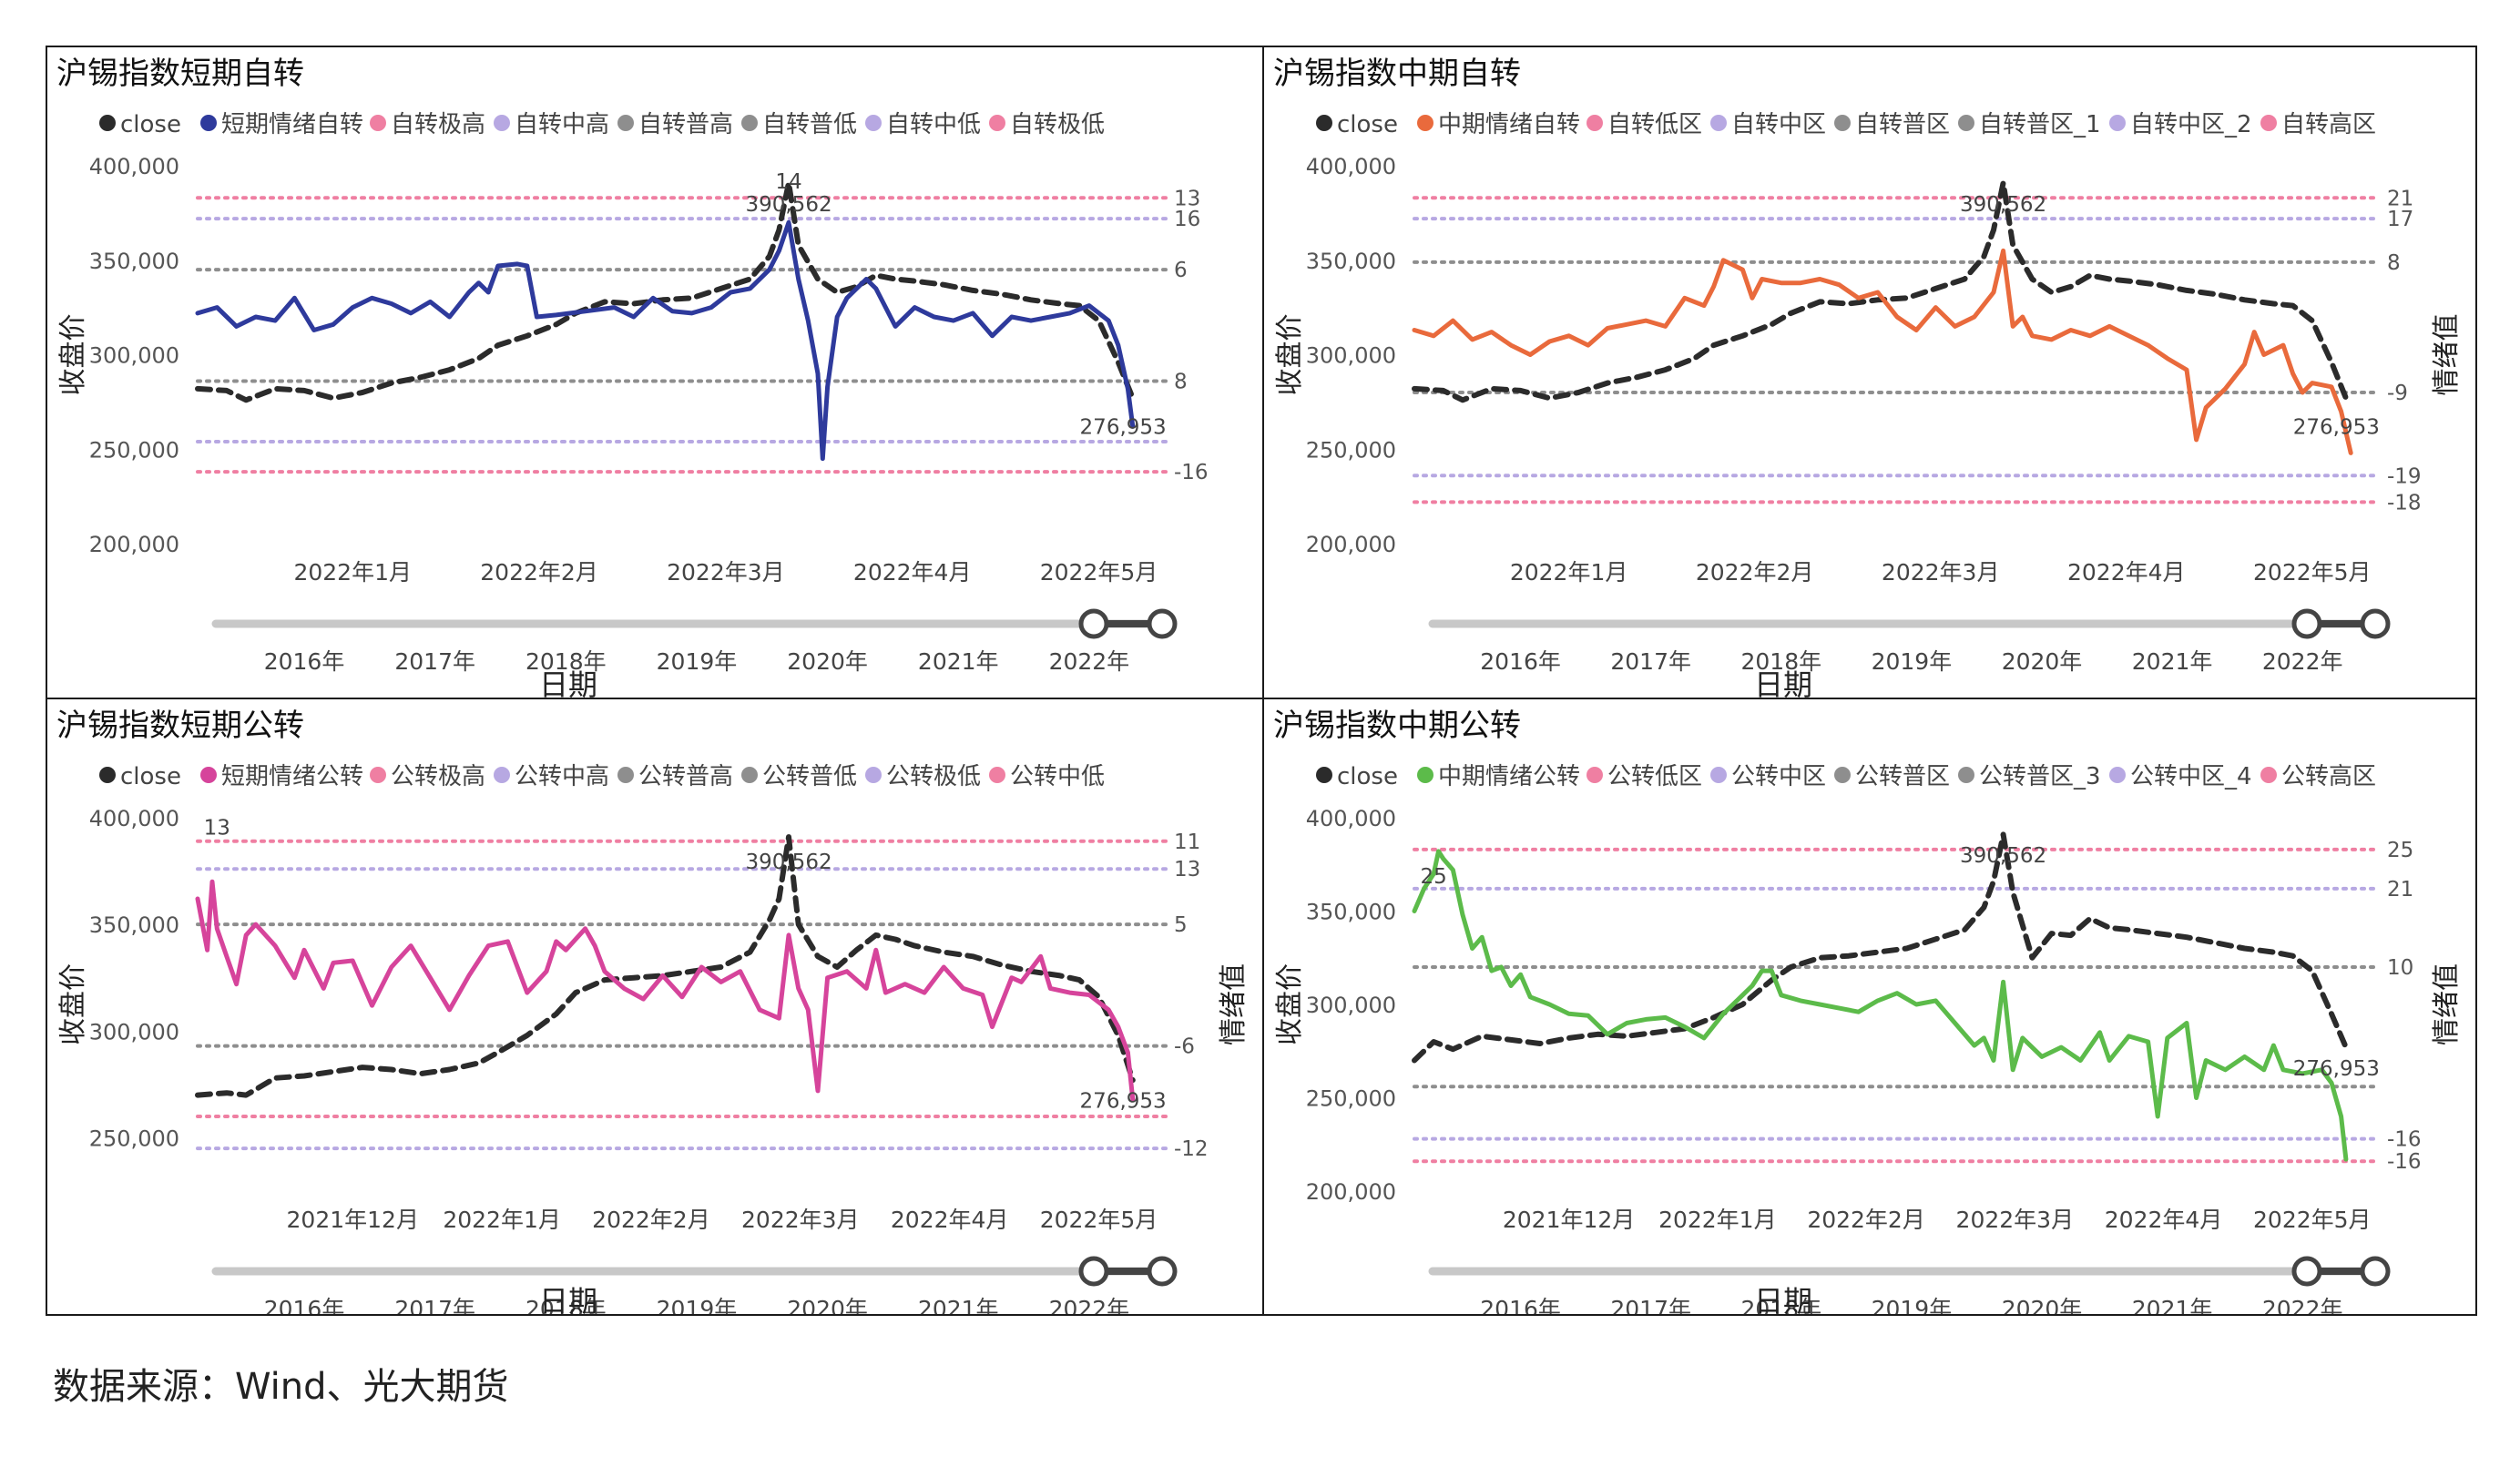 The height and width of the screenshot is (1457, 2520). Describe the element at coordinates (1187, 220) in the screenshot. I see `reference-label: 16` at that location.